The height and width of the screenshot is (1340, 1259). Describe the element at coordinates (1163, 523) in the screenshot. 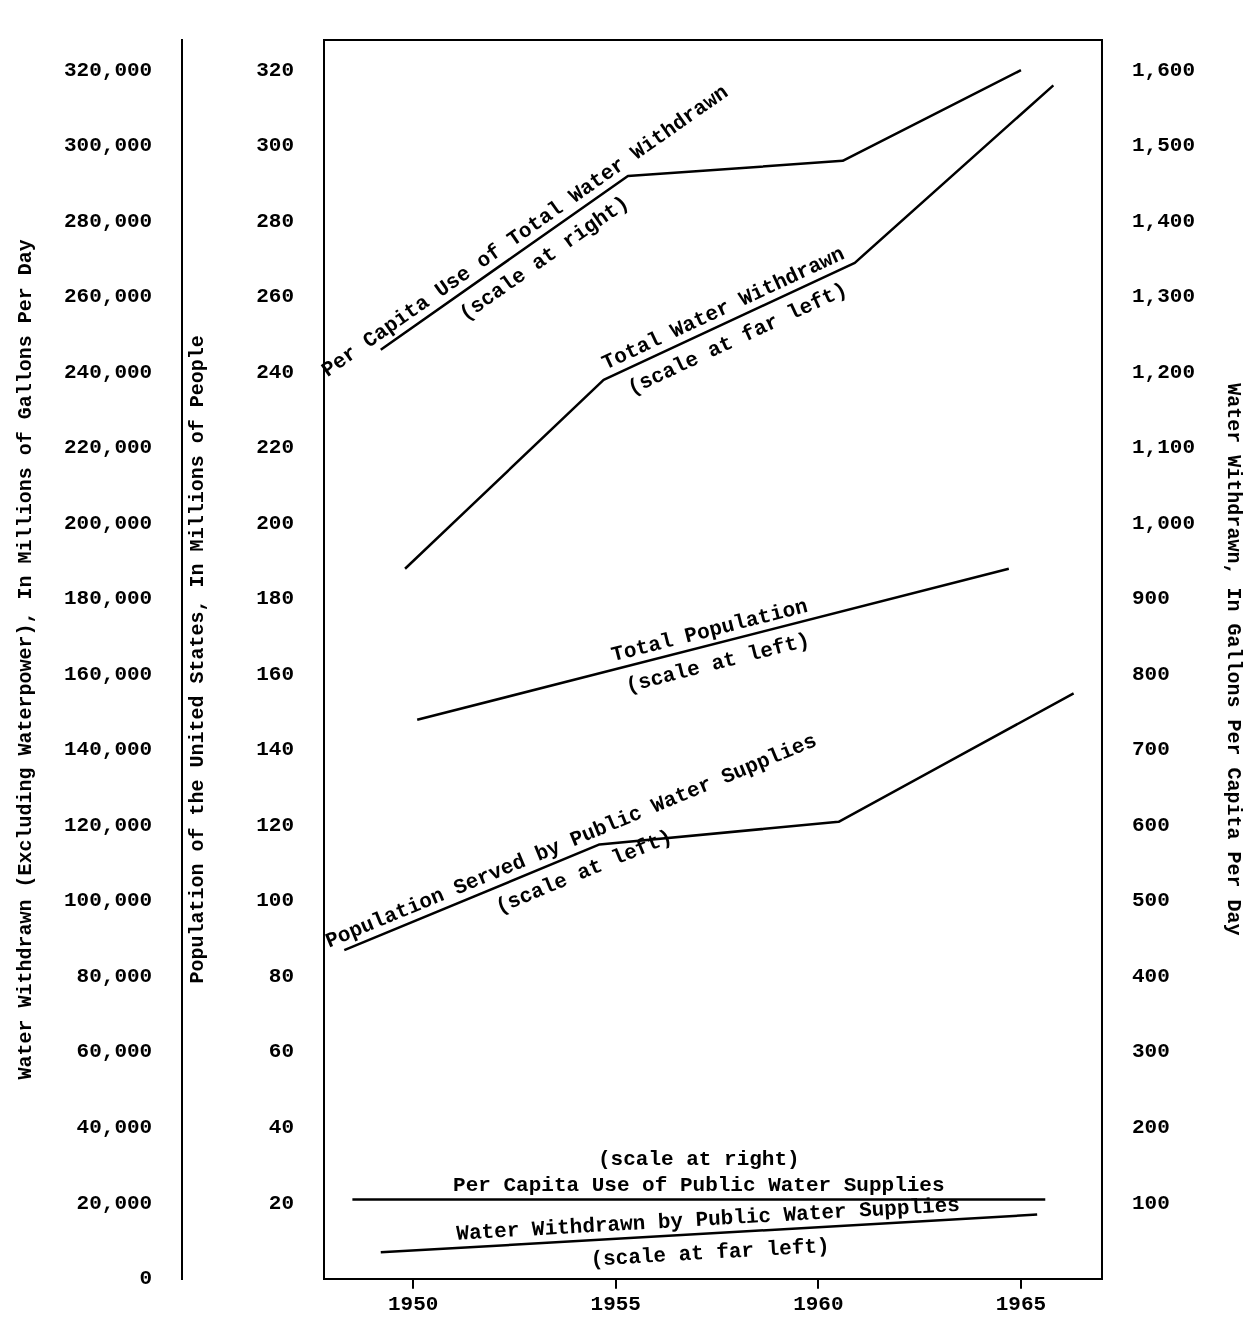

I see `y2-tick-label: 1,000` at that location.